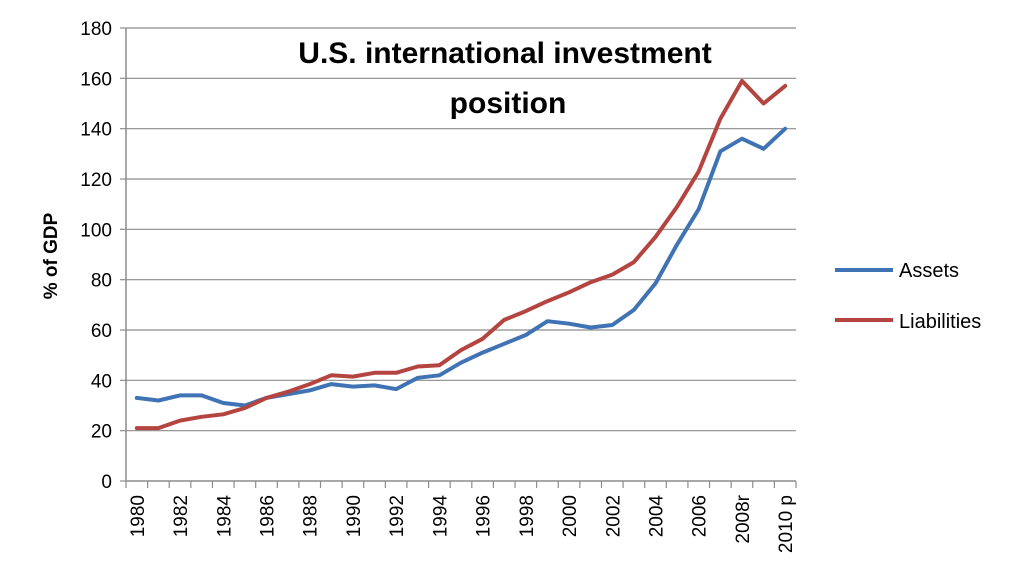 The width and height of the screenshot is (1024, 587). What do you see at coordinates (101, 381) in the screenshot?
I see `y-tick-label: 40` at bounding box center [101, 381].